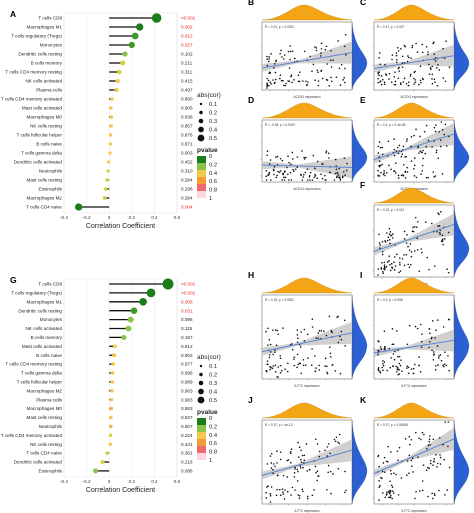  Describe the element at coordinates (414, 511) in the screenshot. I see `x-axis-title: ILF7C expression` at that location.